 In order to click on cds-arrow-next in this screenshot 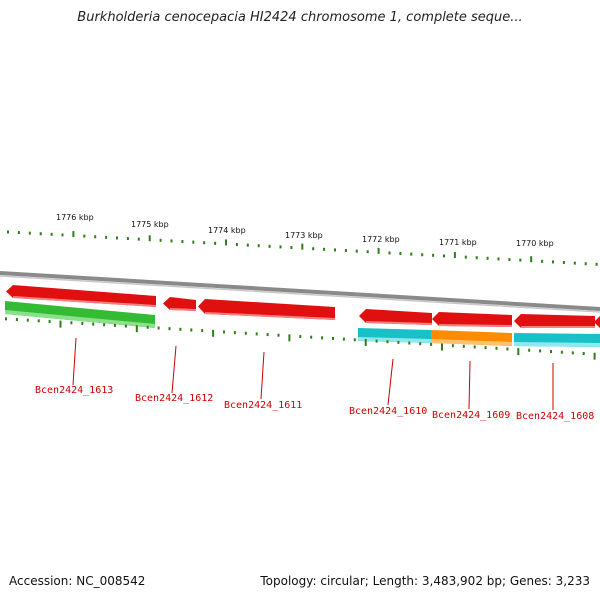, I will do `click(597, 322)`.